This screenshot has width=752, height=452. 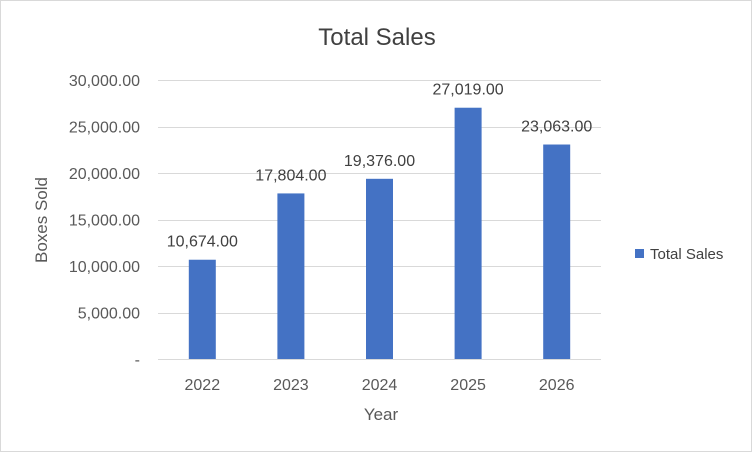 I want to click on x-tick-label: 2025, so click(x=468, y=385).